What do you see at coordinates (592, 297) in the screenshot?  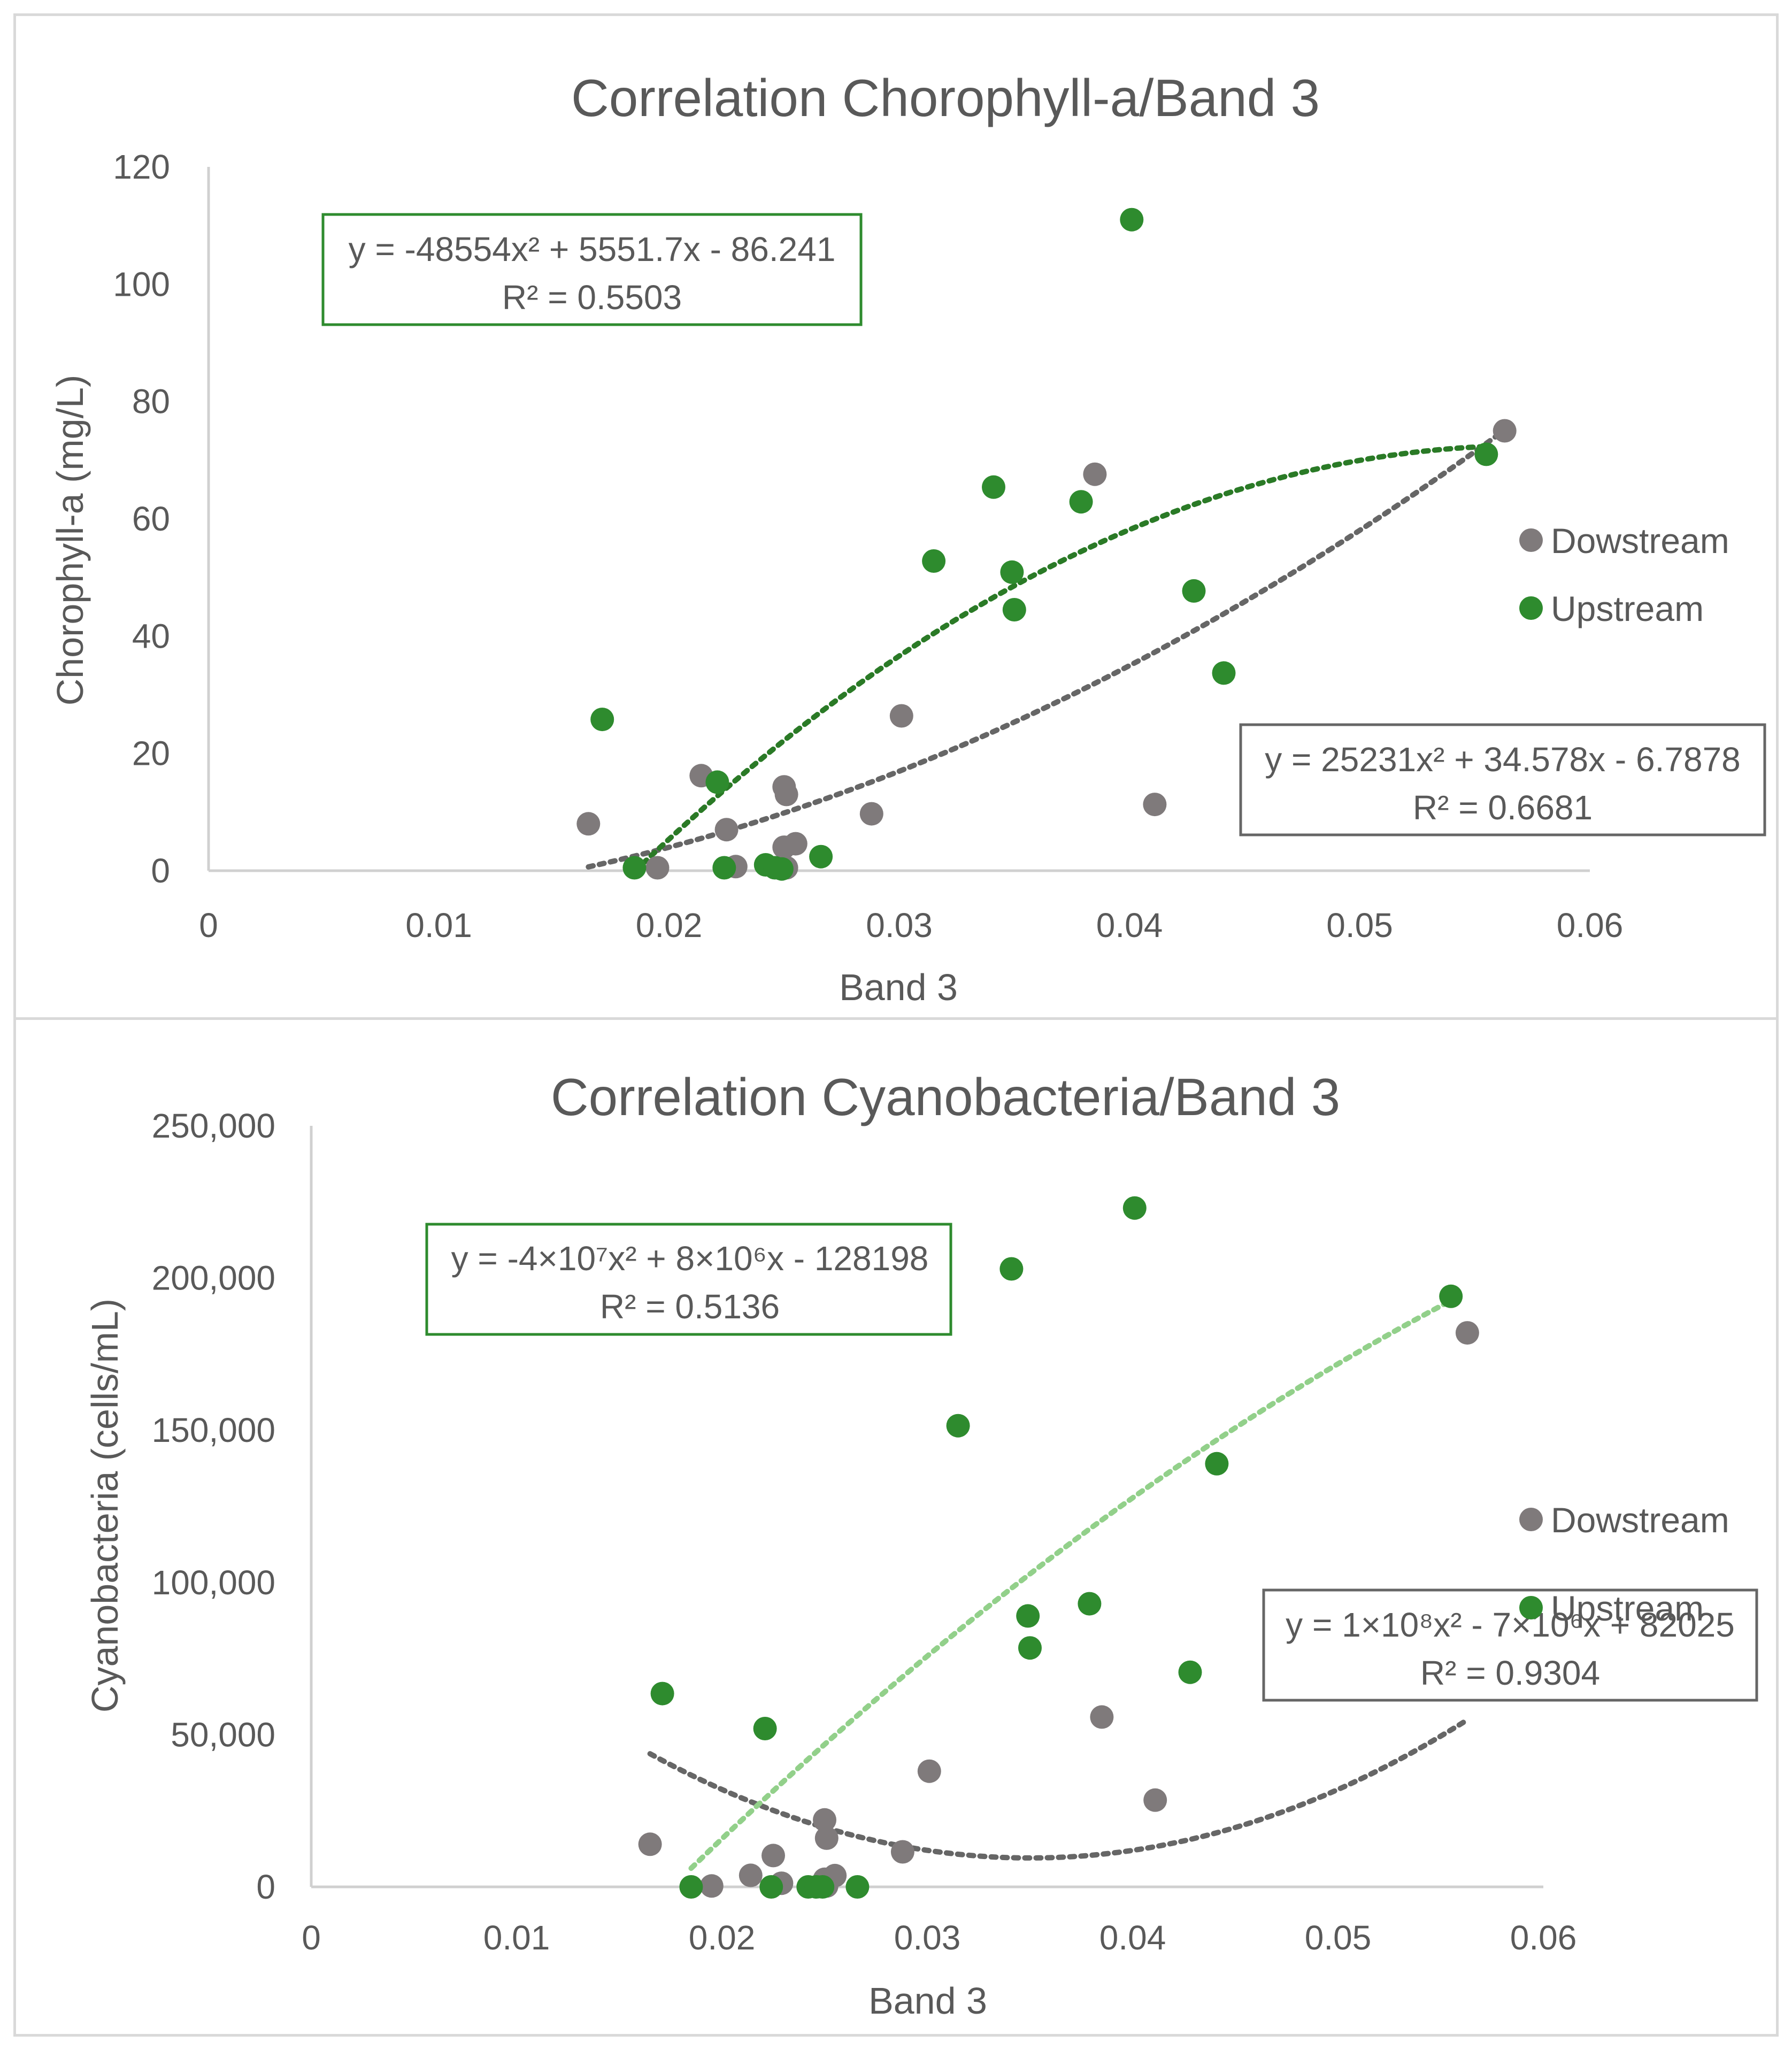 I see `r-squared-text: R² = 0.5503` at bounding box center [592, 297].